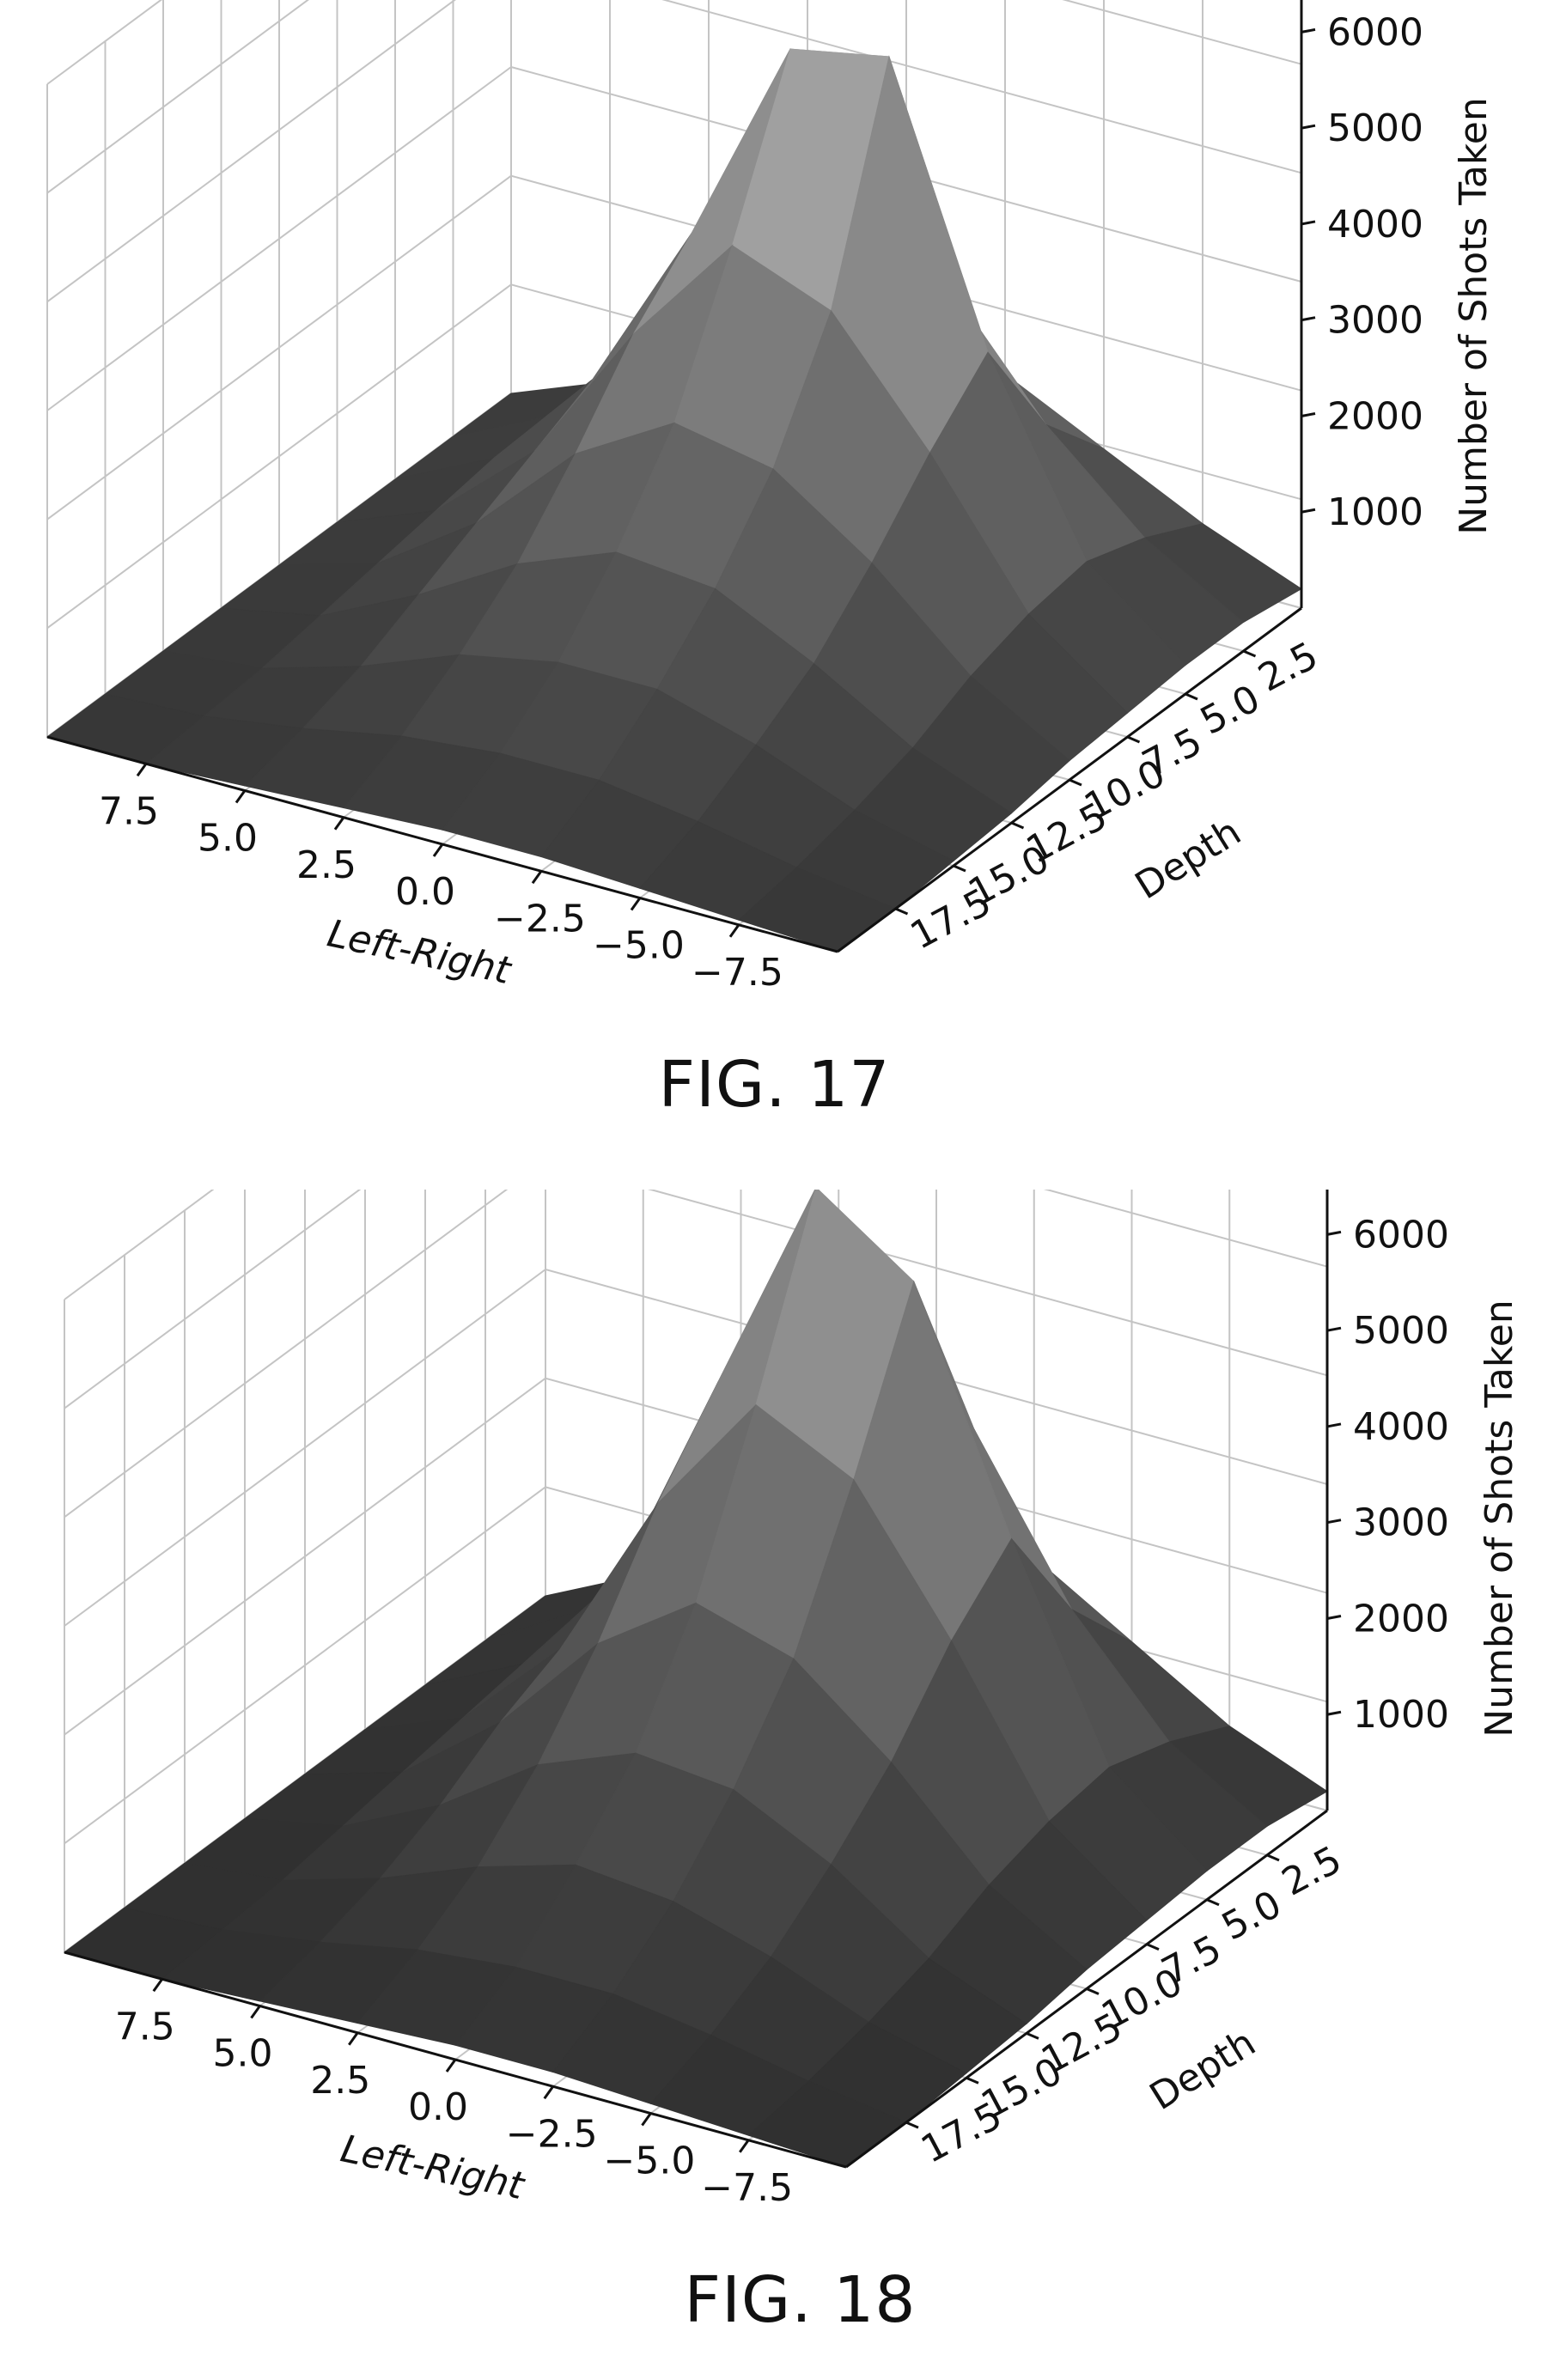  Describe the element at coordinates (774, 1085) in the screenshot. I see `figure-caption: FIG. 17` at that location.